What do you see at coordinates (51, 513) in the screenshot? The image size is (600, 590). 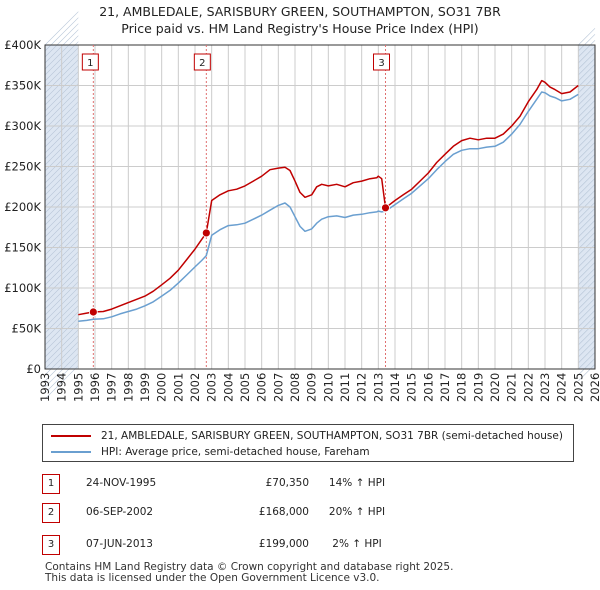 I see `transaction-number: 2` at bounding box center [51, 513].